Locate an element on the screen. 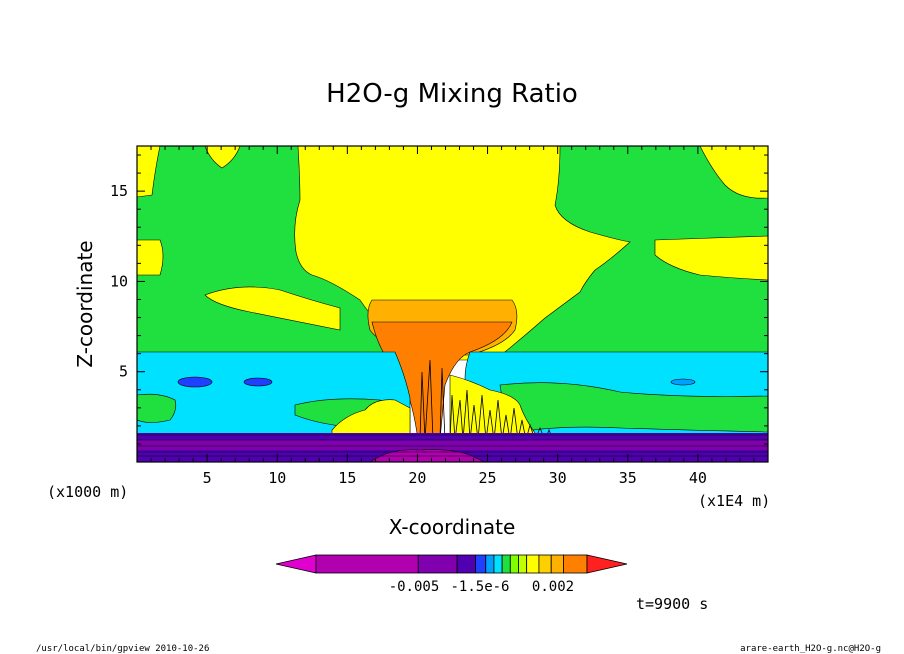 The height and width of the screenshot is (654, 904). field-blue-blob-right is located at coordinates (683, 382).